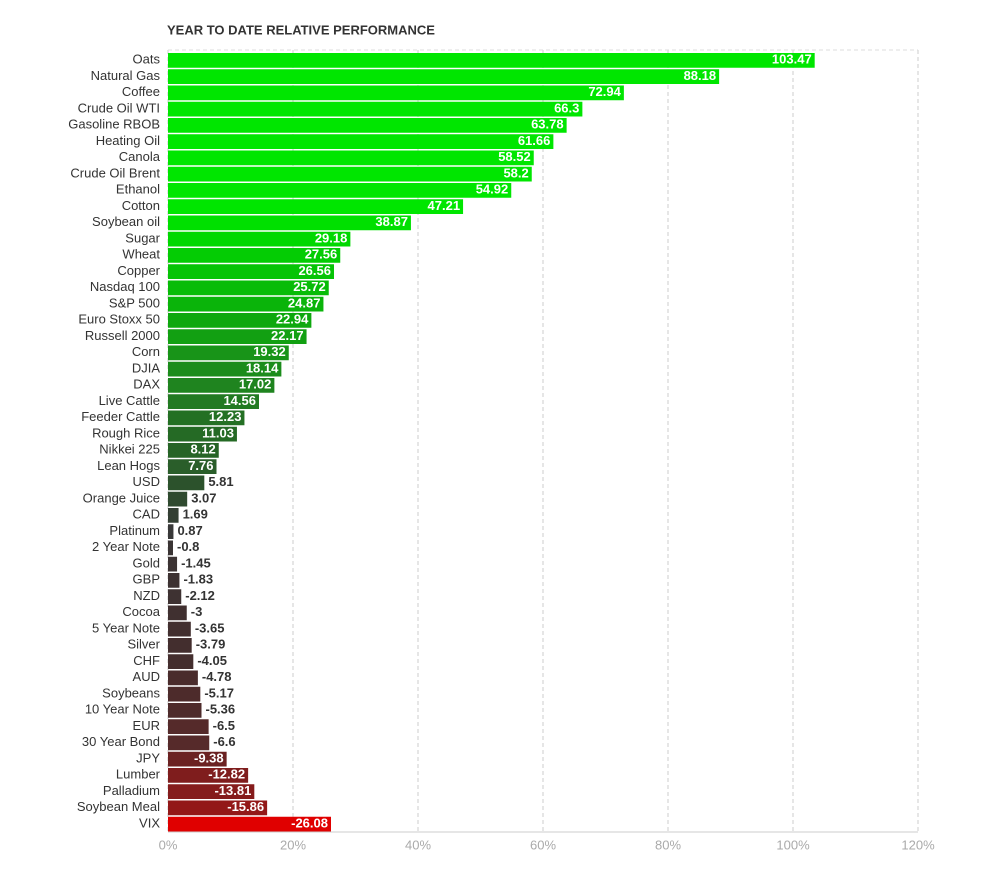 This screenshot has height=870, width=982. What do you see at coordinates (221, 709) in the screenshot?
I see `value-label: -5.36` at bounding box center [221, 709].